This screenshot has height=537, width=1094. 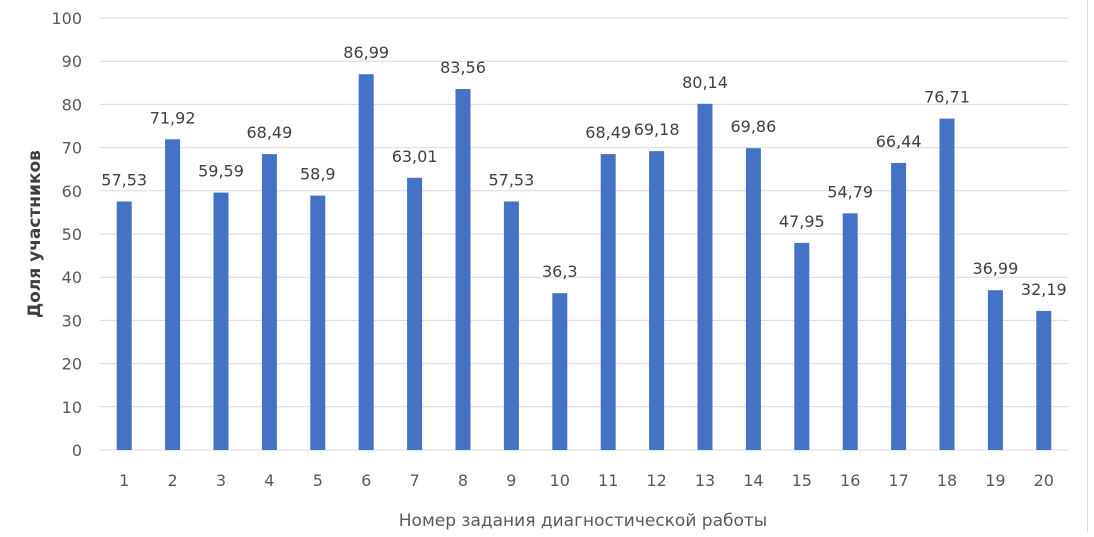 I want to click on y-tick-label: 90, so click(x=72, y=61).